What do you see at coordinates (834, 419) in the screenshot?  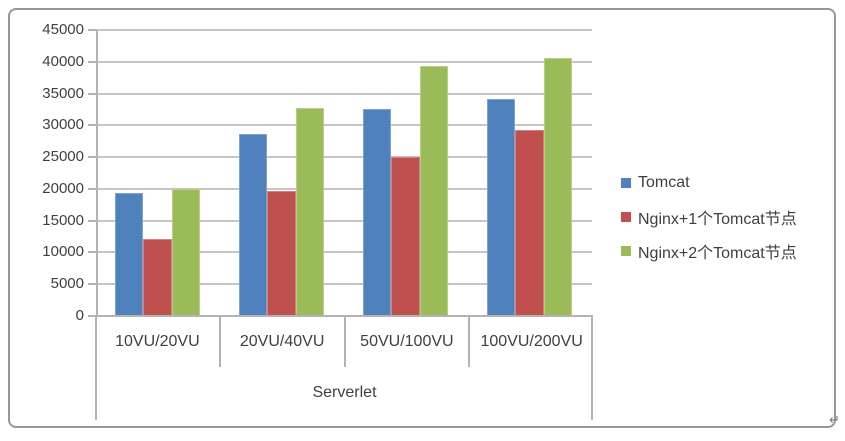 I see `paragraph-mark: ↵` at bounding box center [834, 419].